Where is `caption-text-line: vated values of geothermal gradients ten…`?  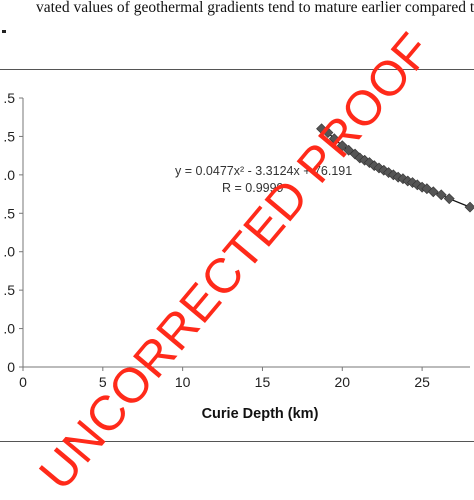
caption-text-line: vated values of geothermal gradients ten… is located at coordinates (237, 15).